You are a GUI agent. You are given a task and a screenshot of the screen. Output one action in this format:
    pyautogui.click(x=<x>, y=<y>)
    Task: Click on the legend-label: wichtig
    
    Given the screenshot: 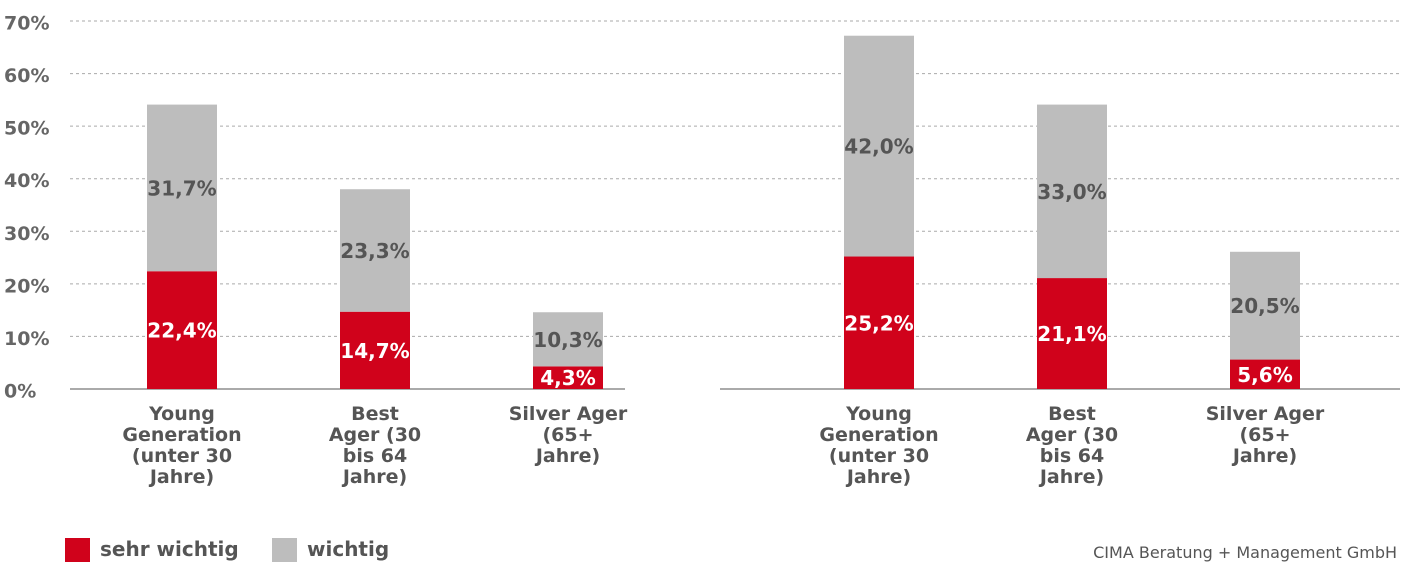 What is the action you would take?
    pyautogui.click(x=348, y=549)
    